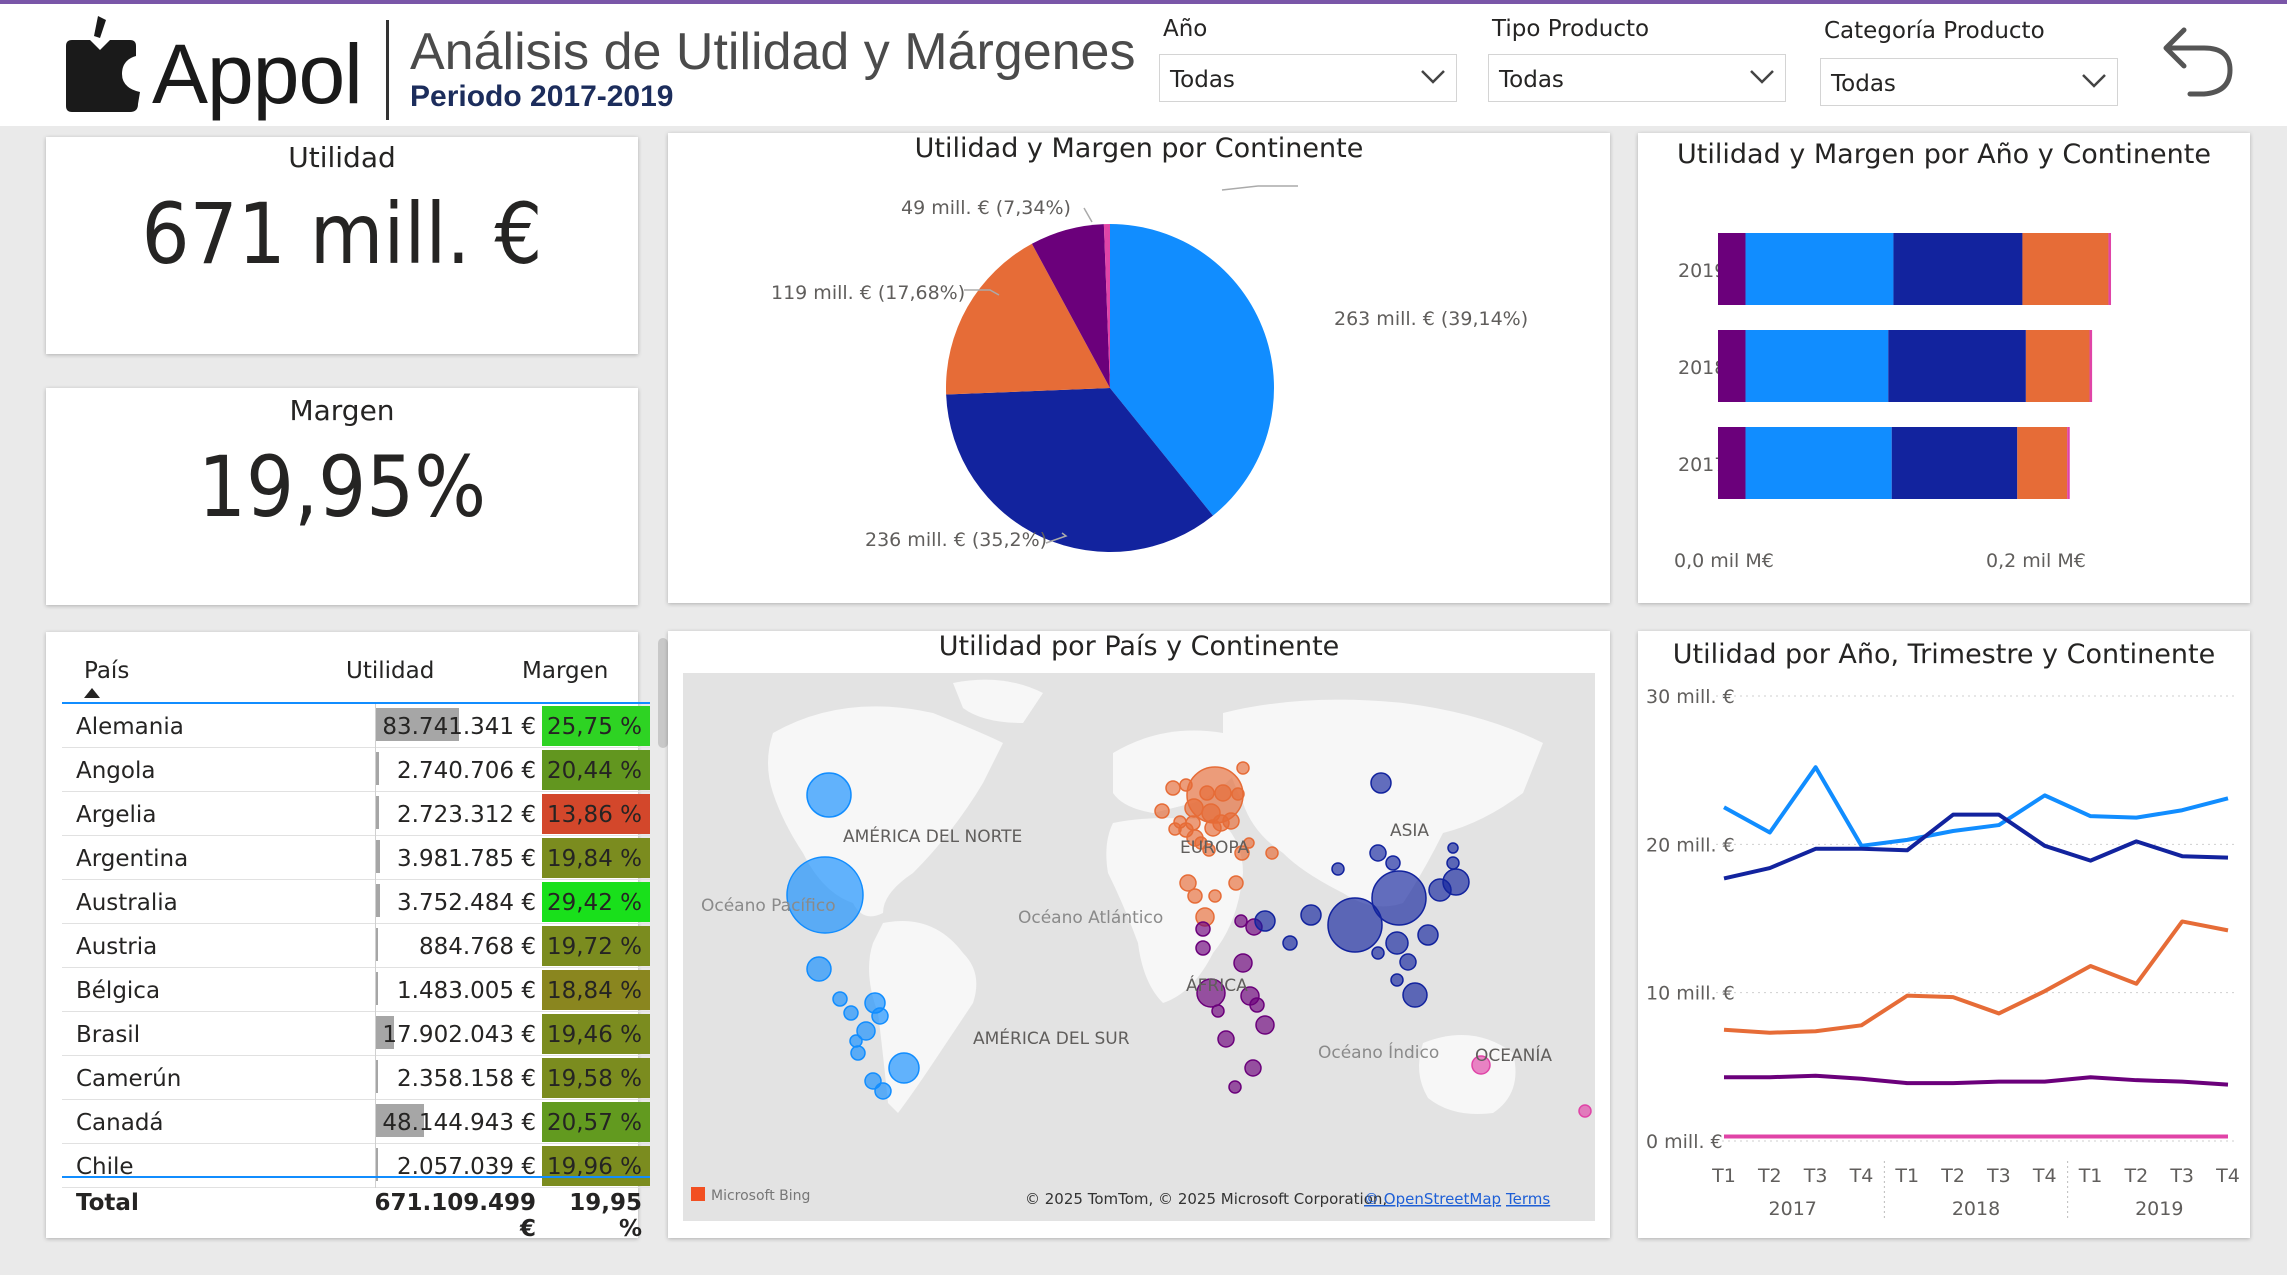 This screenshot has width=2287, height=1275. Describe the element at coordinates (342, 245) in the screenshot. I see `kpi-utilidad-card: Utilidad 671 mill. €` at that location.